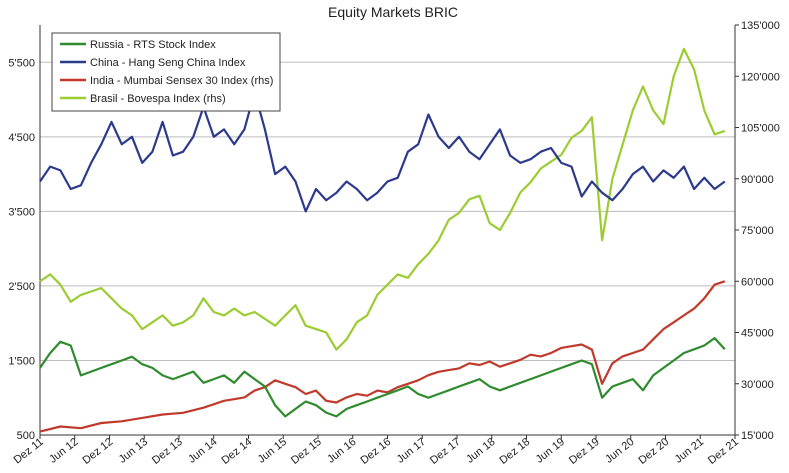  What do you see at coordinates (202, 451) in the screenshot?
I see `x-tick-label: Jun 14` at bounding box center [202, 451].